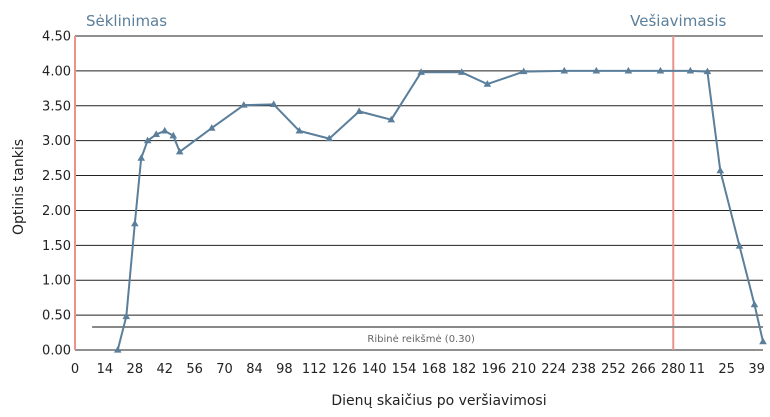 Image resolution: width=770 pixels, height=417 pixels. Describe the element at coordinates (75, 369) in the screenshot. I see `x-tick-0: 0` at that location.